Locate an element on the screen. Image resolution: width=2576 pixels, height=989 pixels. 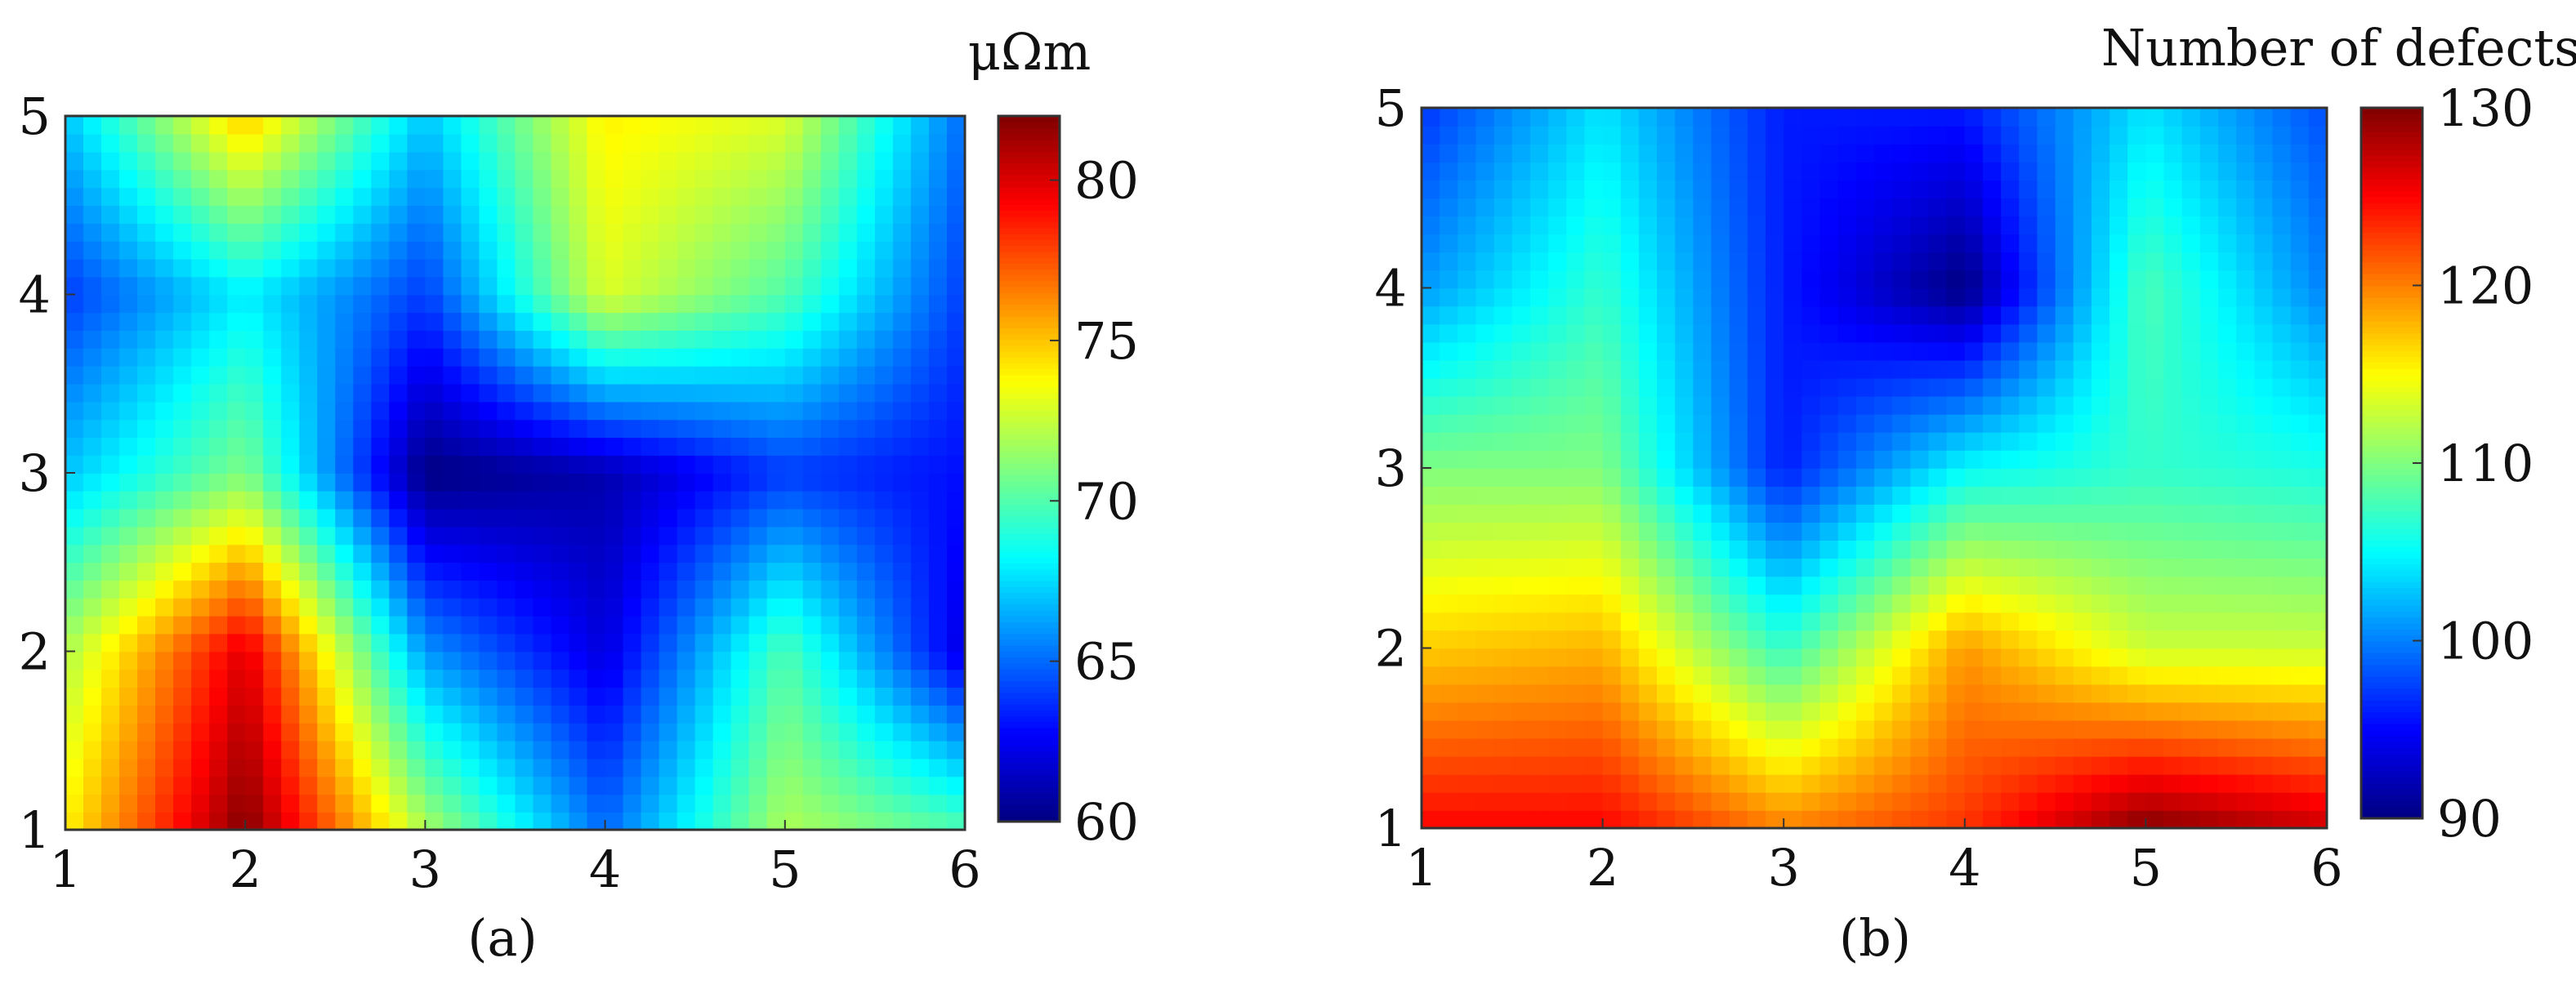
colorbar-band is located at coordinates (2392, 466).